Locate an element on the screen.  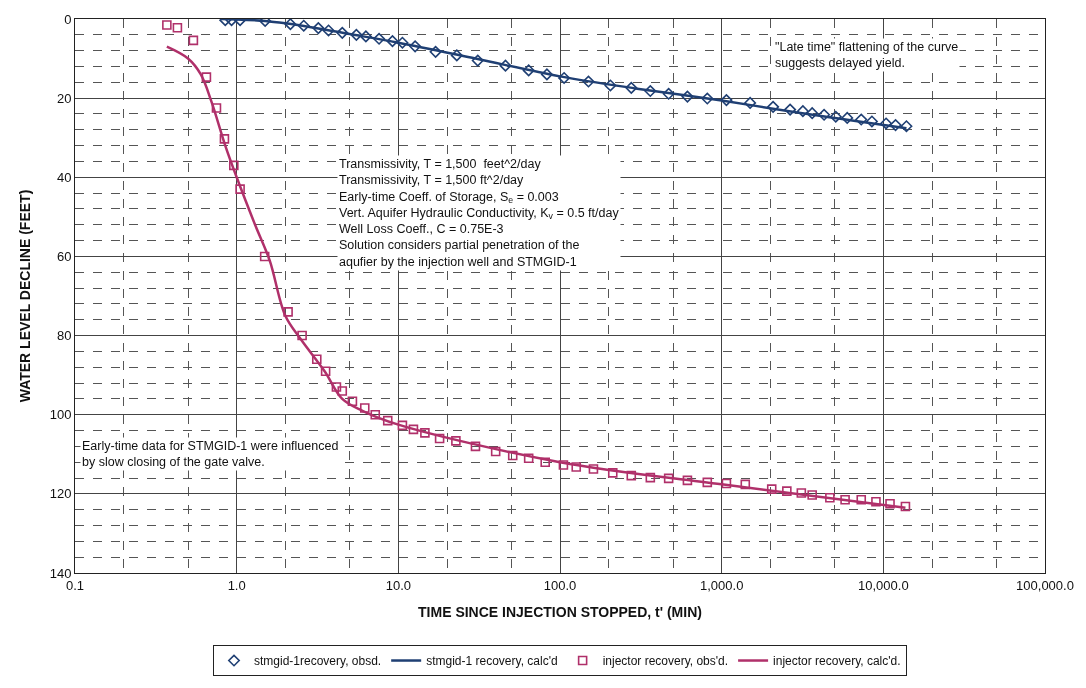
y-axis-title: WATER LEVEL DECLINE (FEET) is located at coordinates (25, 296).